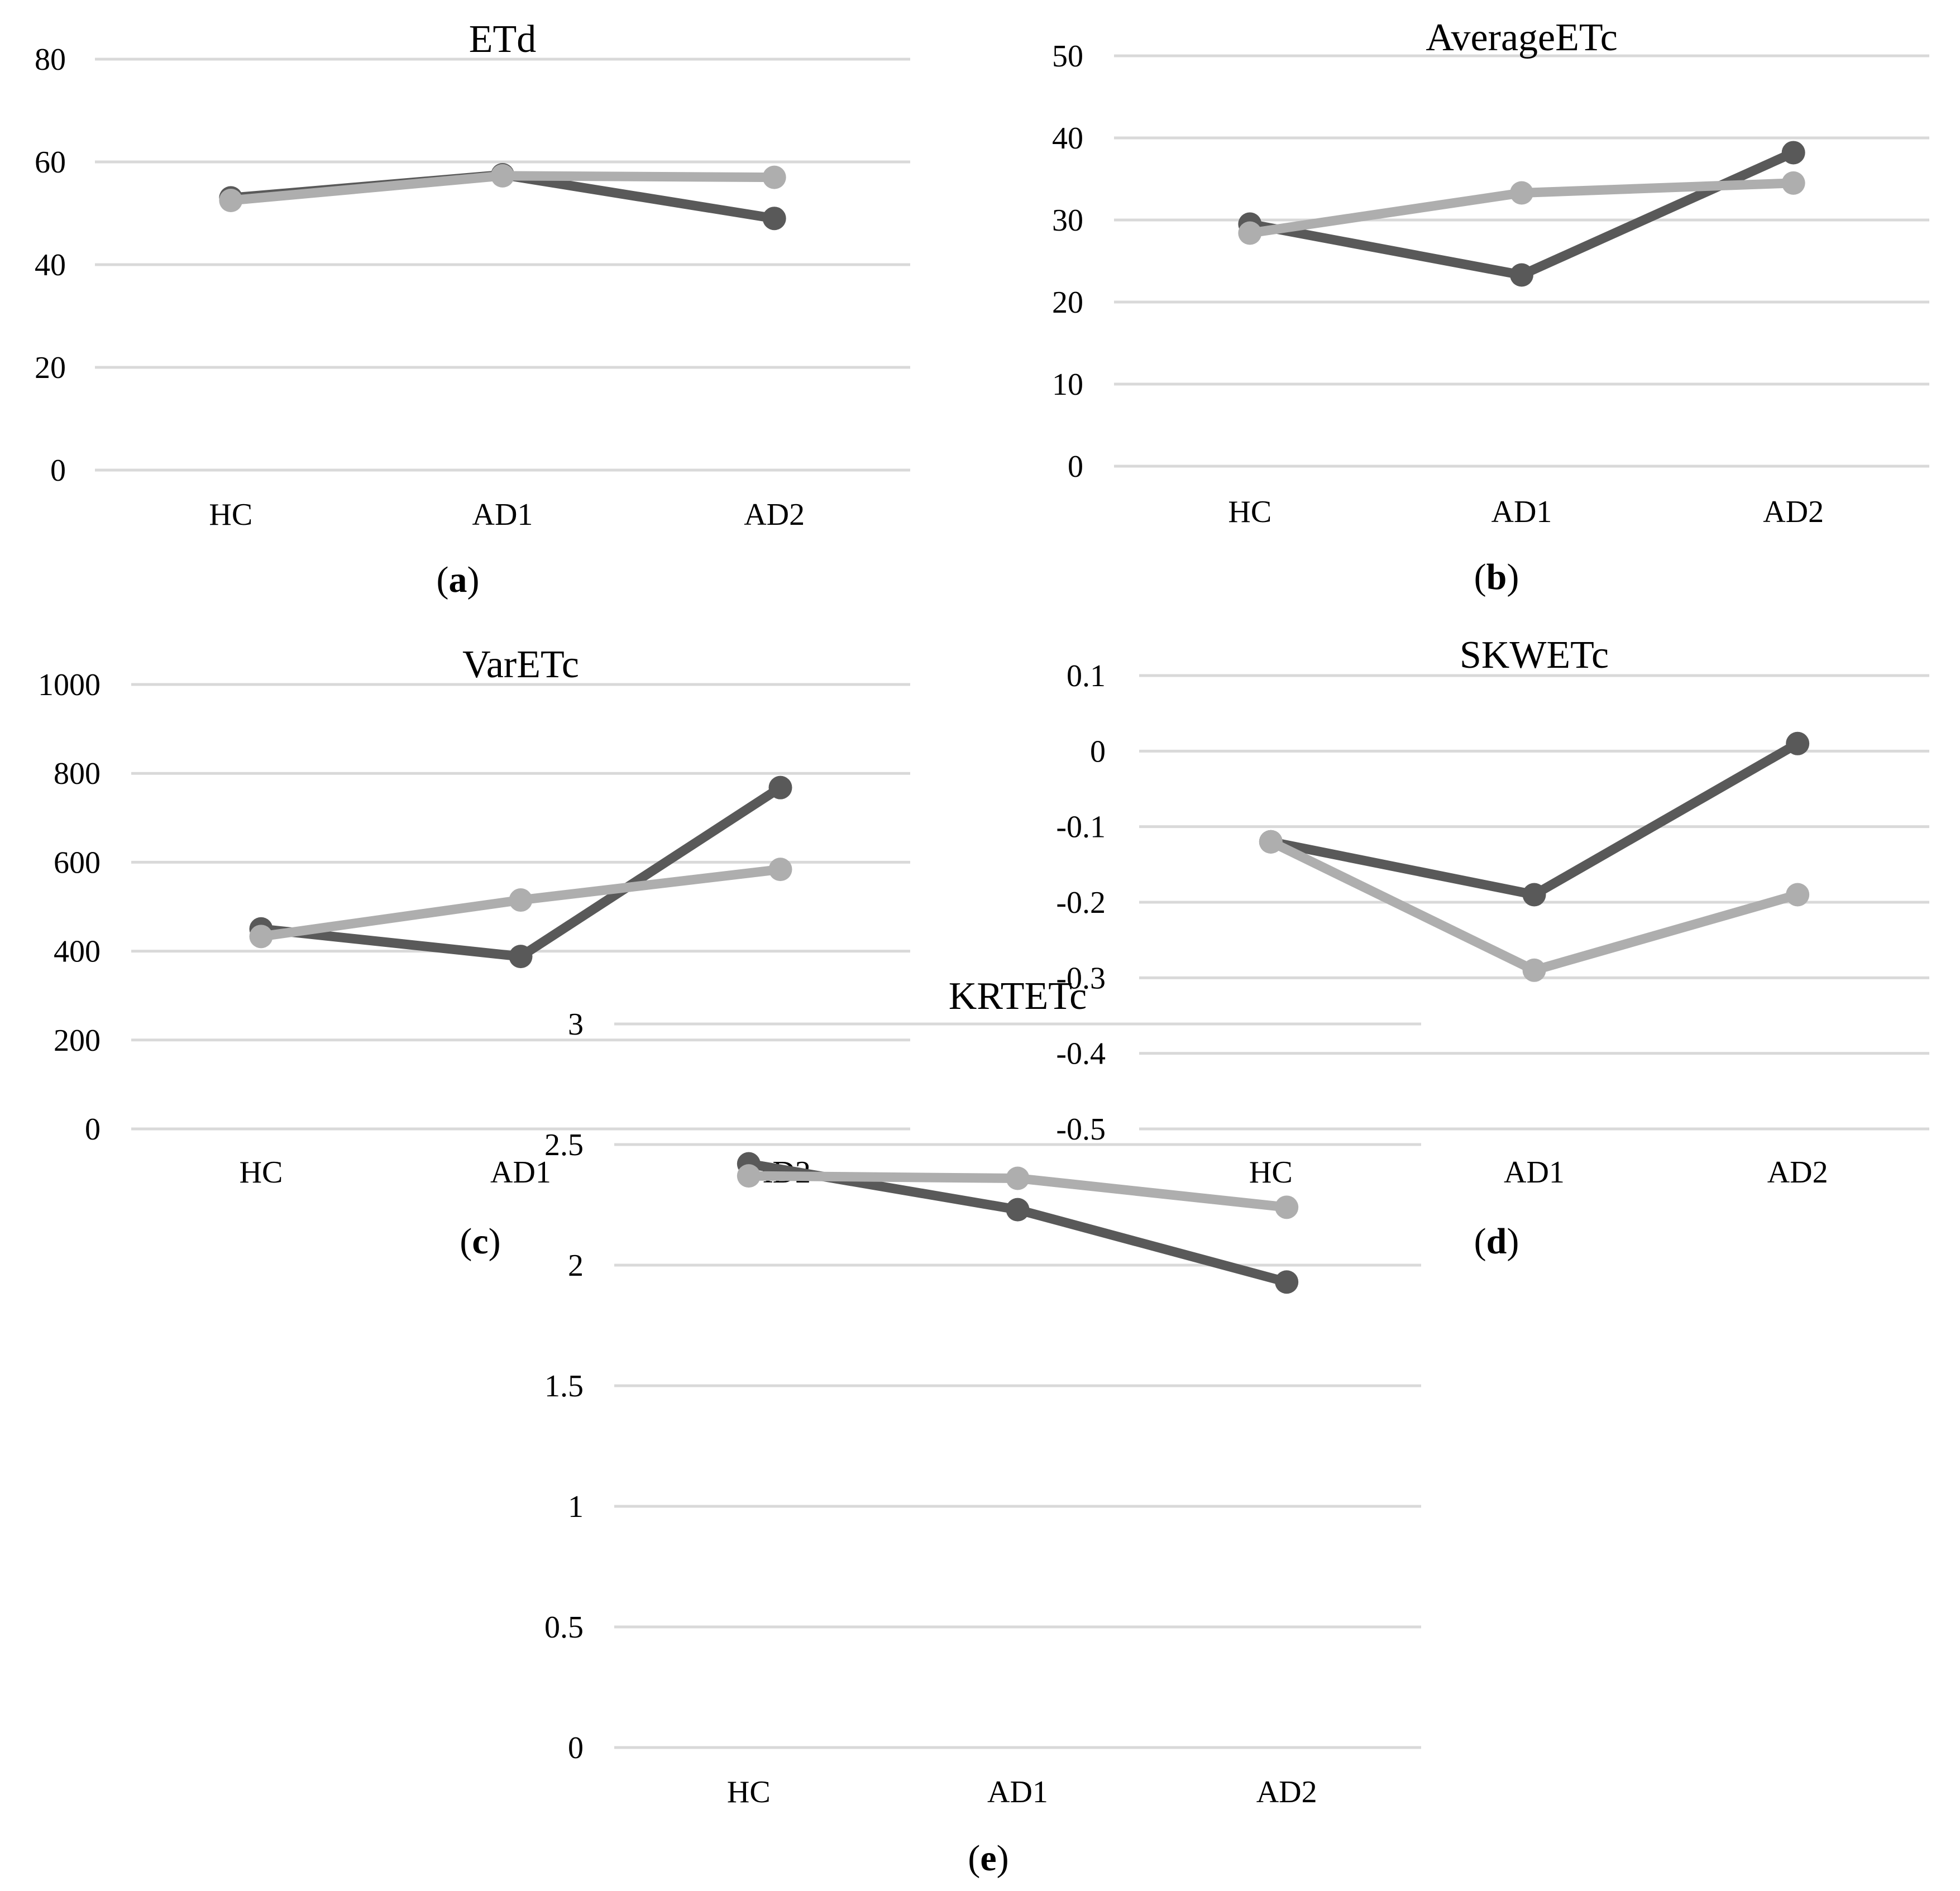 This screenshot has width=1960, height=1891. I want to click on y-tick-label: 3, so click(576, 1024).